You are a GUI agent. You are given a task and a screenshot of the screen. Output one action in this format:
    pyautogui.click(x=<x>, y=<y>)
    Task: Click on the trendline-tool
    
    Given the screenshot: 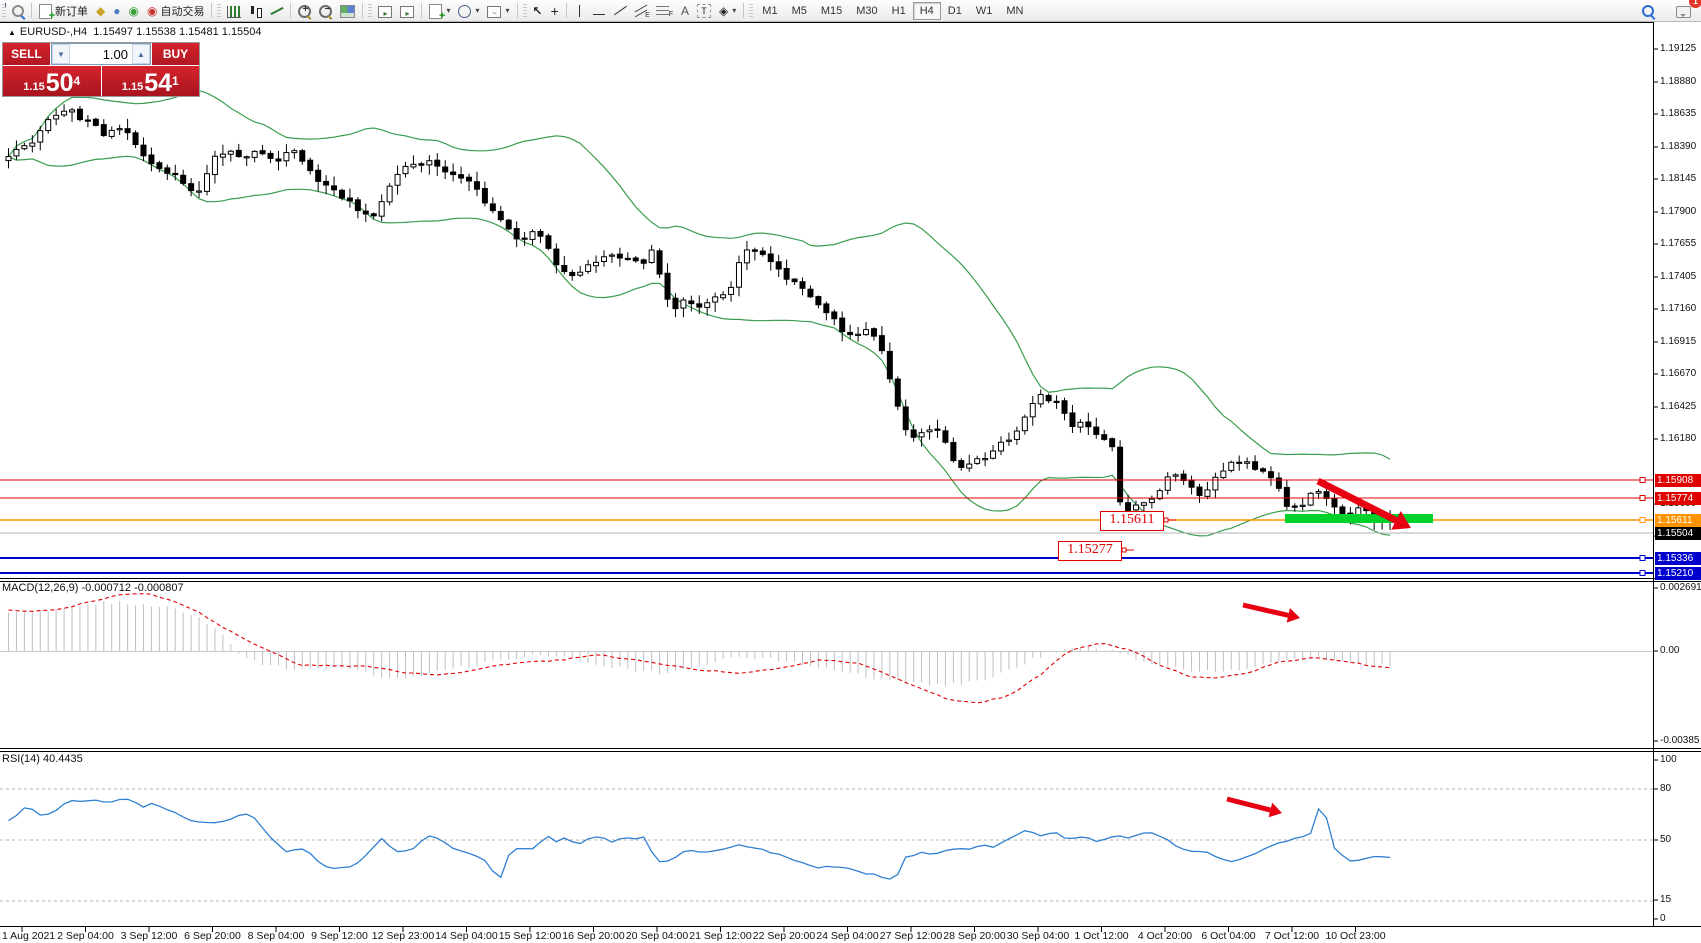 What is the action you would take?
    pyautogui.click(x=619, y=10)
    